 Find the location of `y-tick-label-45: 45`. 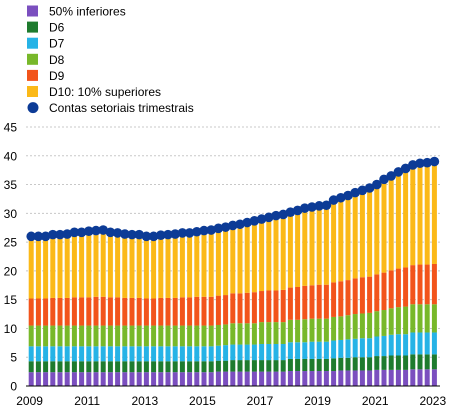

y-tick-label-45: 45 is located at coordinates (11, 128).